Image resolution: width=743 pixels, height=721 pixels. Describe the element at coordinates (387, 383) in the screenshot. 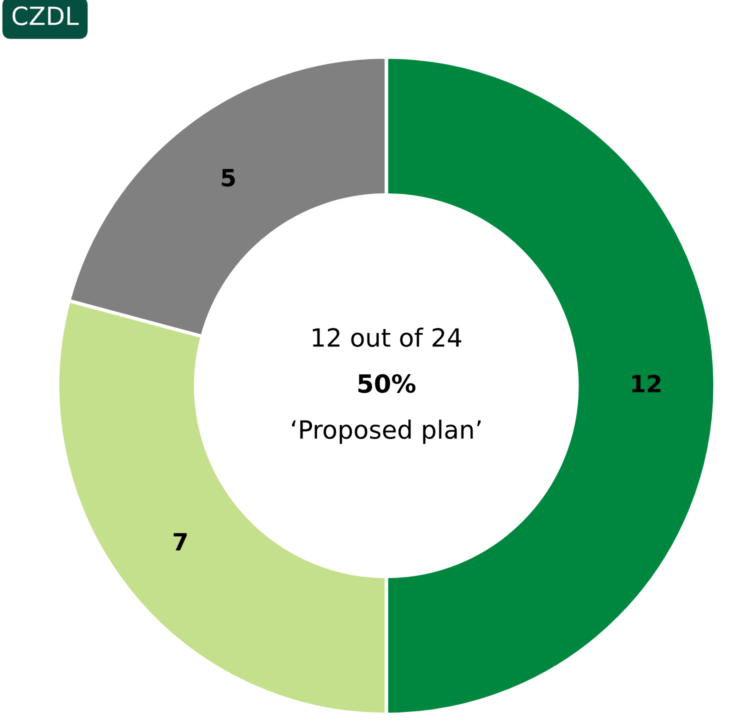

I see `text: 50%` at that location.